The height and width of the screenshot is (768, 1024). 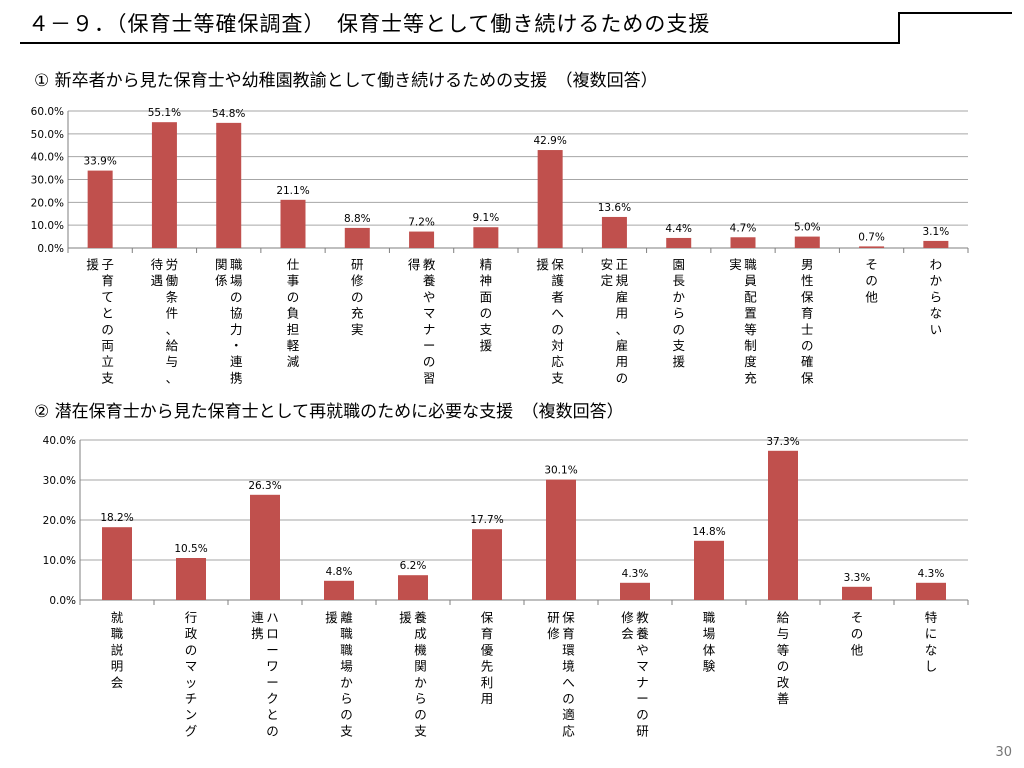 I want to click on chart2-category-char: 職, so click(x=346, y=633).